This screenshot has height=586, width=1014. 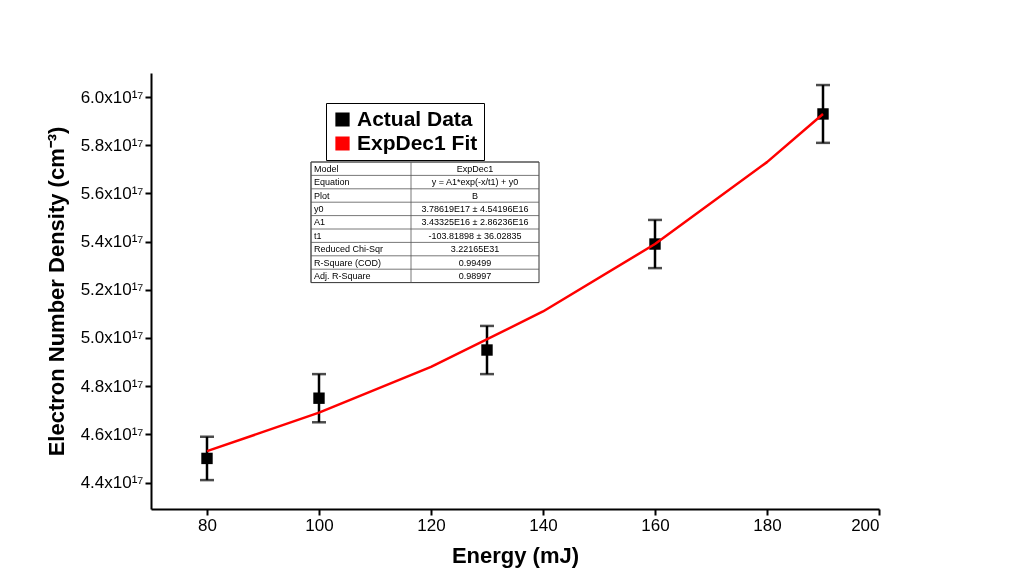 What do you see at coordinates (207, 525) in the screenshot?
I see `x-tick-label: 80` at bounding box center [207, 525].